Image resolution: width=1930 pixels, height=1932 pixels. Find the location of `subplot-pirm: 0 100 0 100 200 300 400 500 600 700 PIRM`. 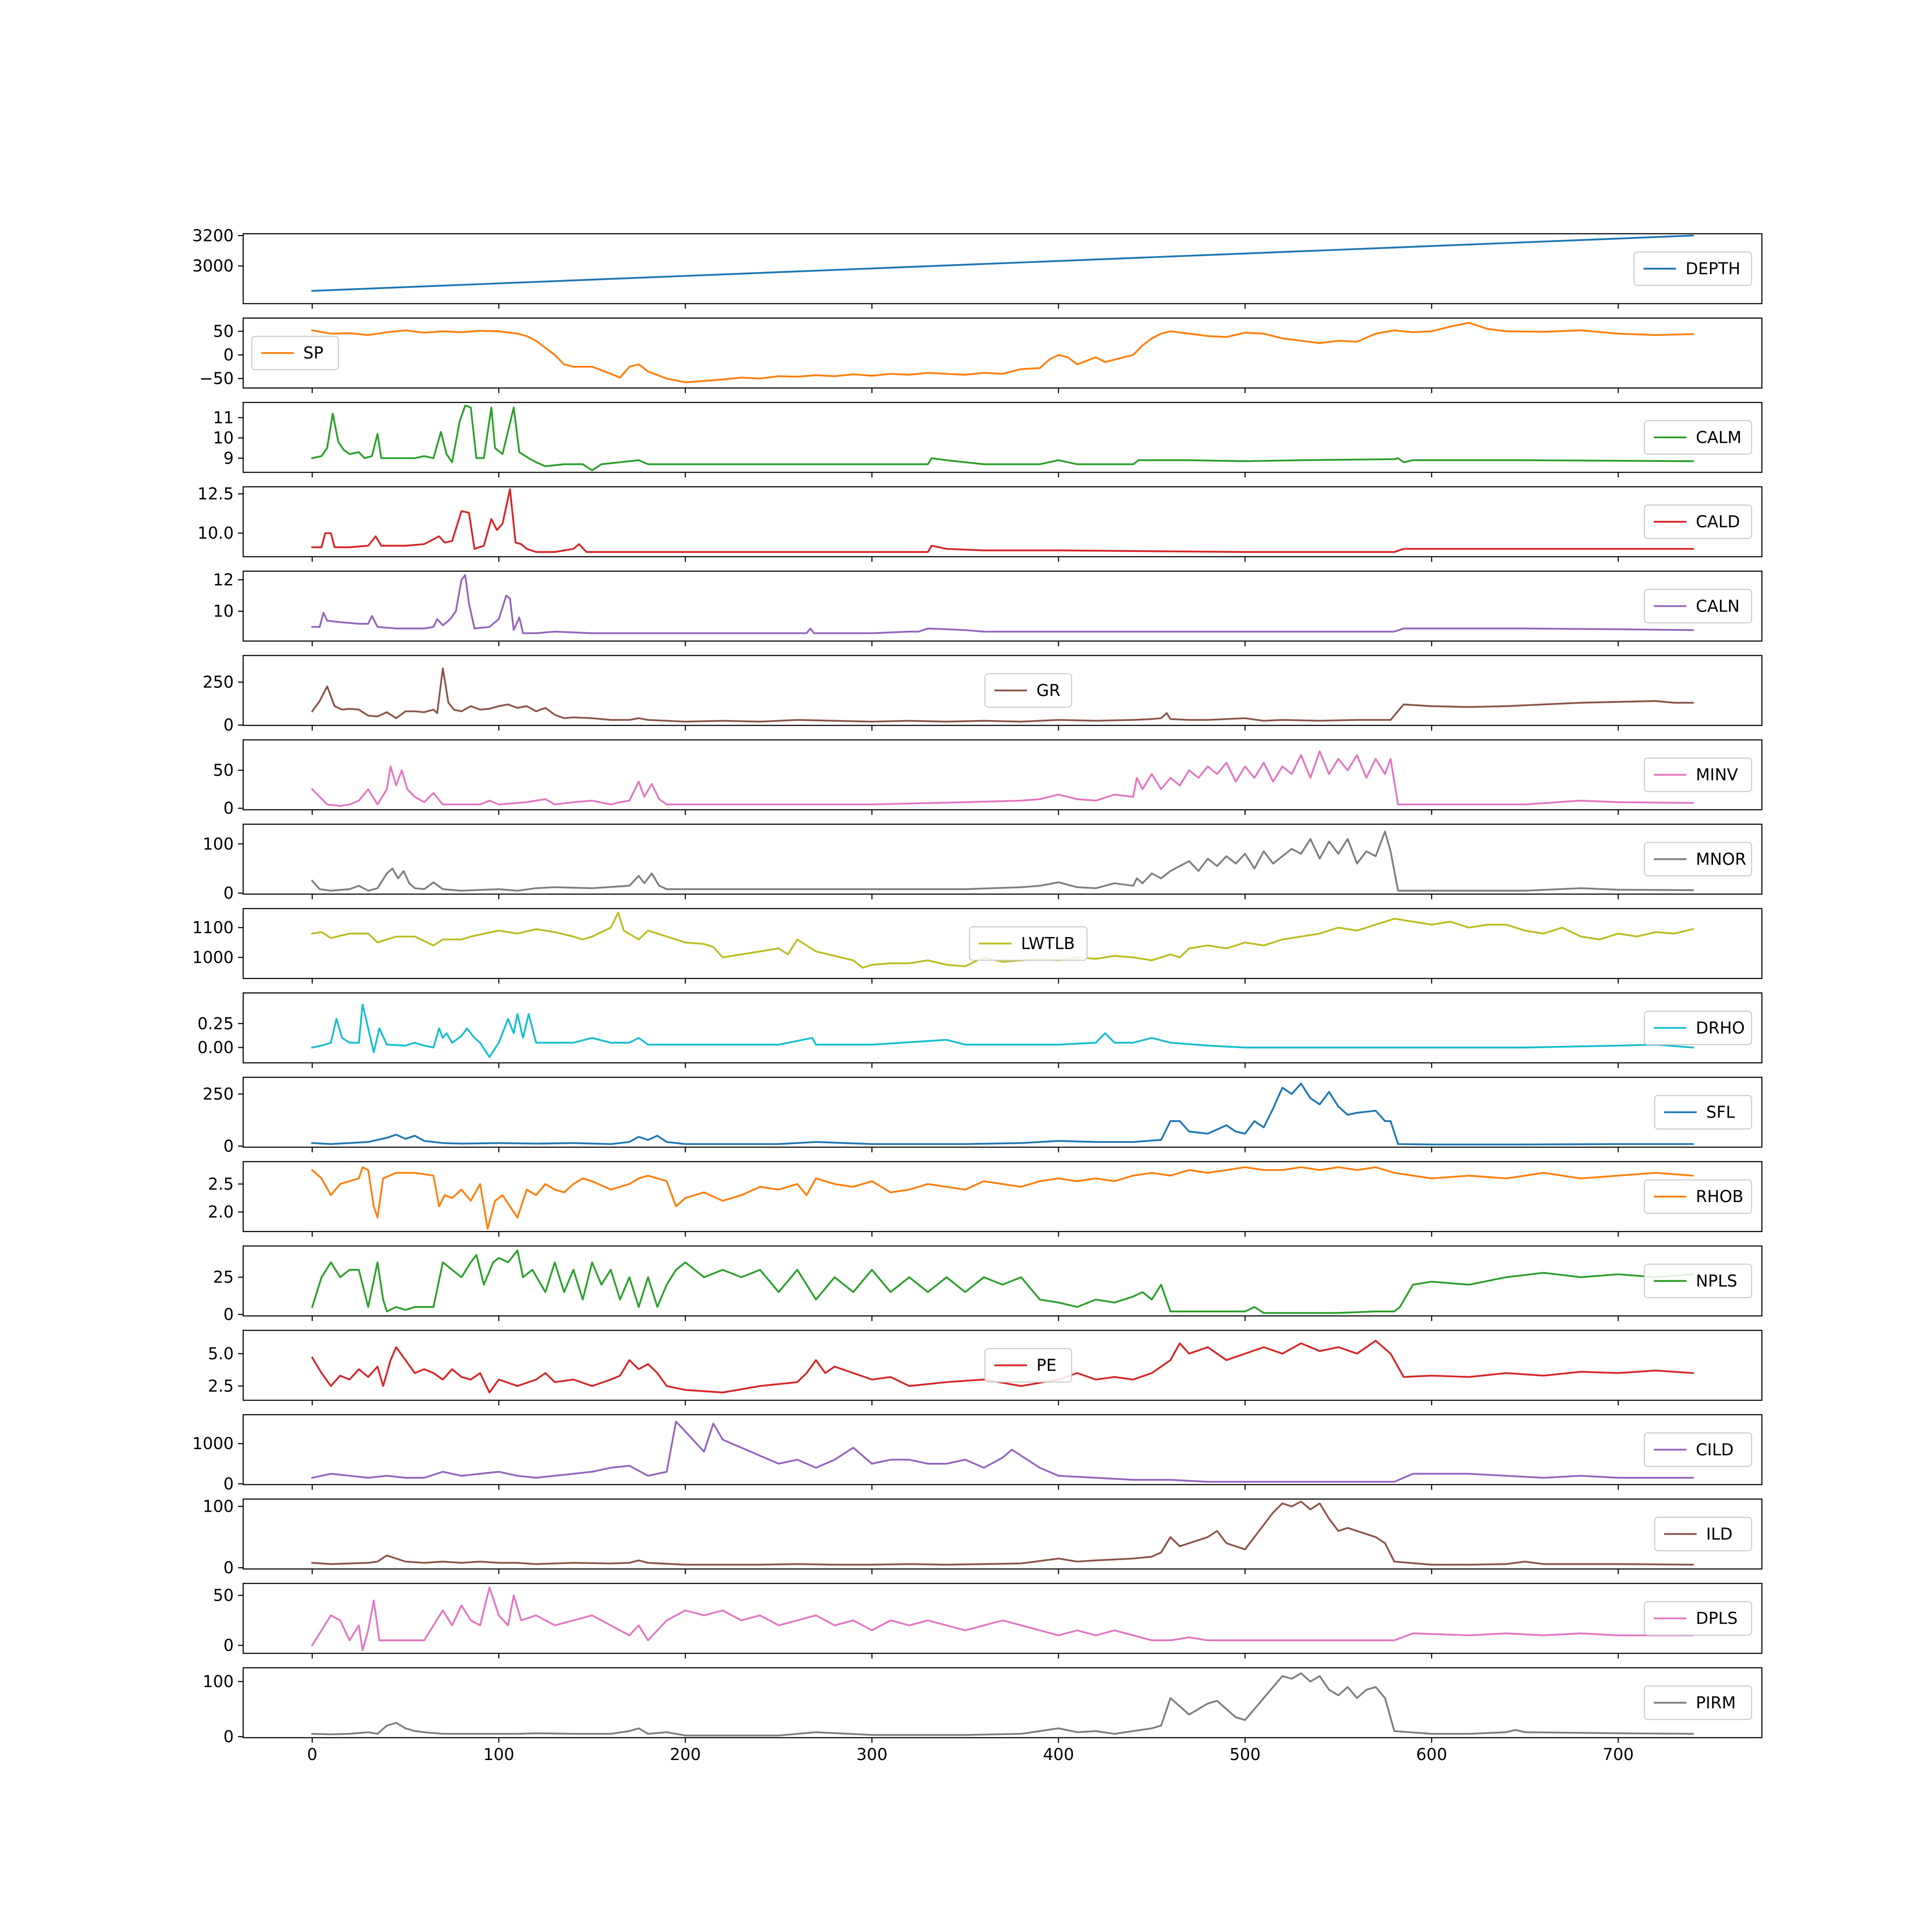

subplot-pirm: 0 100 0 100 200 300 400 500 600 700 PIRM is located at coordinates (982, 1716).